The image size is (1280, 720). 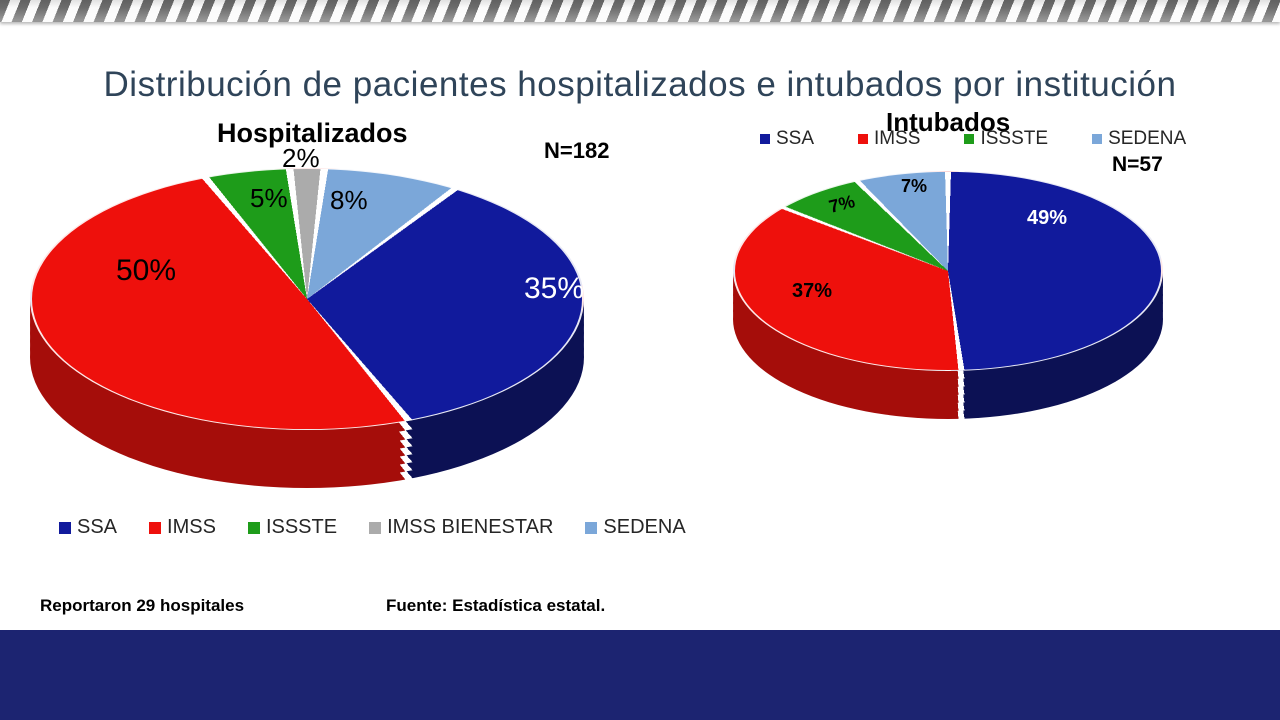 What do you see at coordinates (554, 288) in the screenshot?
I see `slice-label-ssa: 35%` at bounding box center [554, 288].